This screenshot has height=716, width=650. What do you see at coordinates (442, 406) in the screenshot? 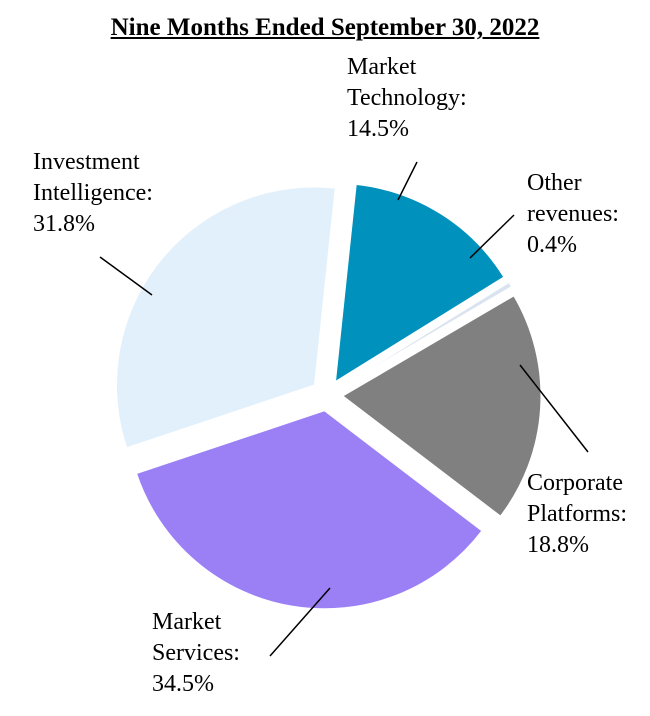
I see `slice-corporate-platforms` at bounding box center [442, 406].